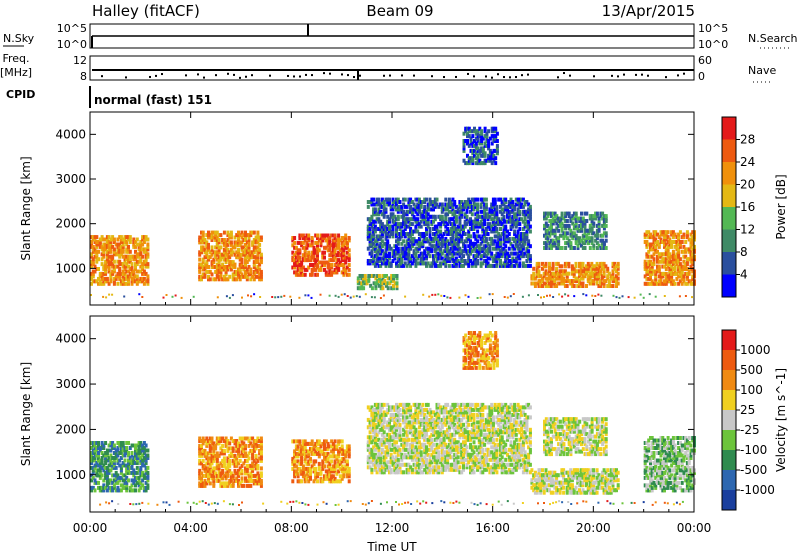  What do you see at coordinates (20, 94) in the screenshot?
I see `cpid-label: CPID` at bounding box center [20, 94].